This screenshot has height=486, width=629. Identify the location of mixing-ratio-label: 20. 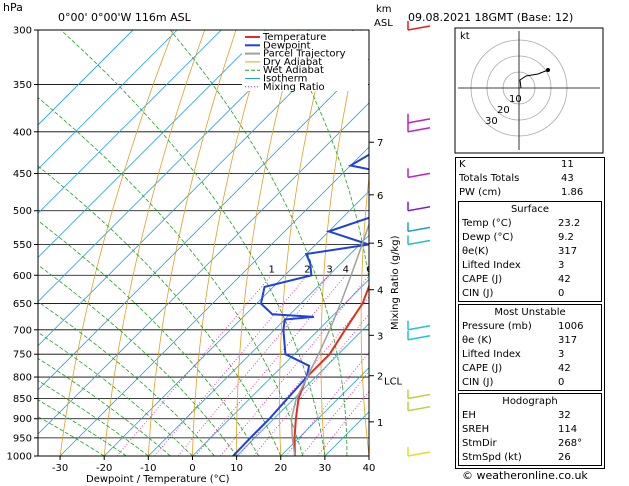
(449, 269).